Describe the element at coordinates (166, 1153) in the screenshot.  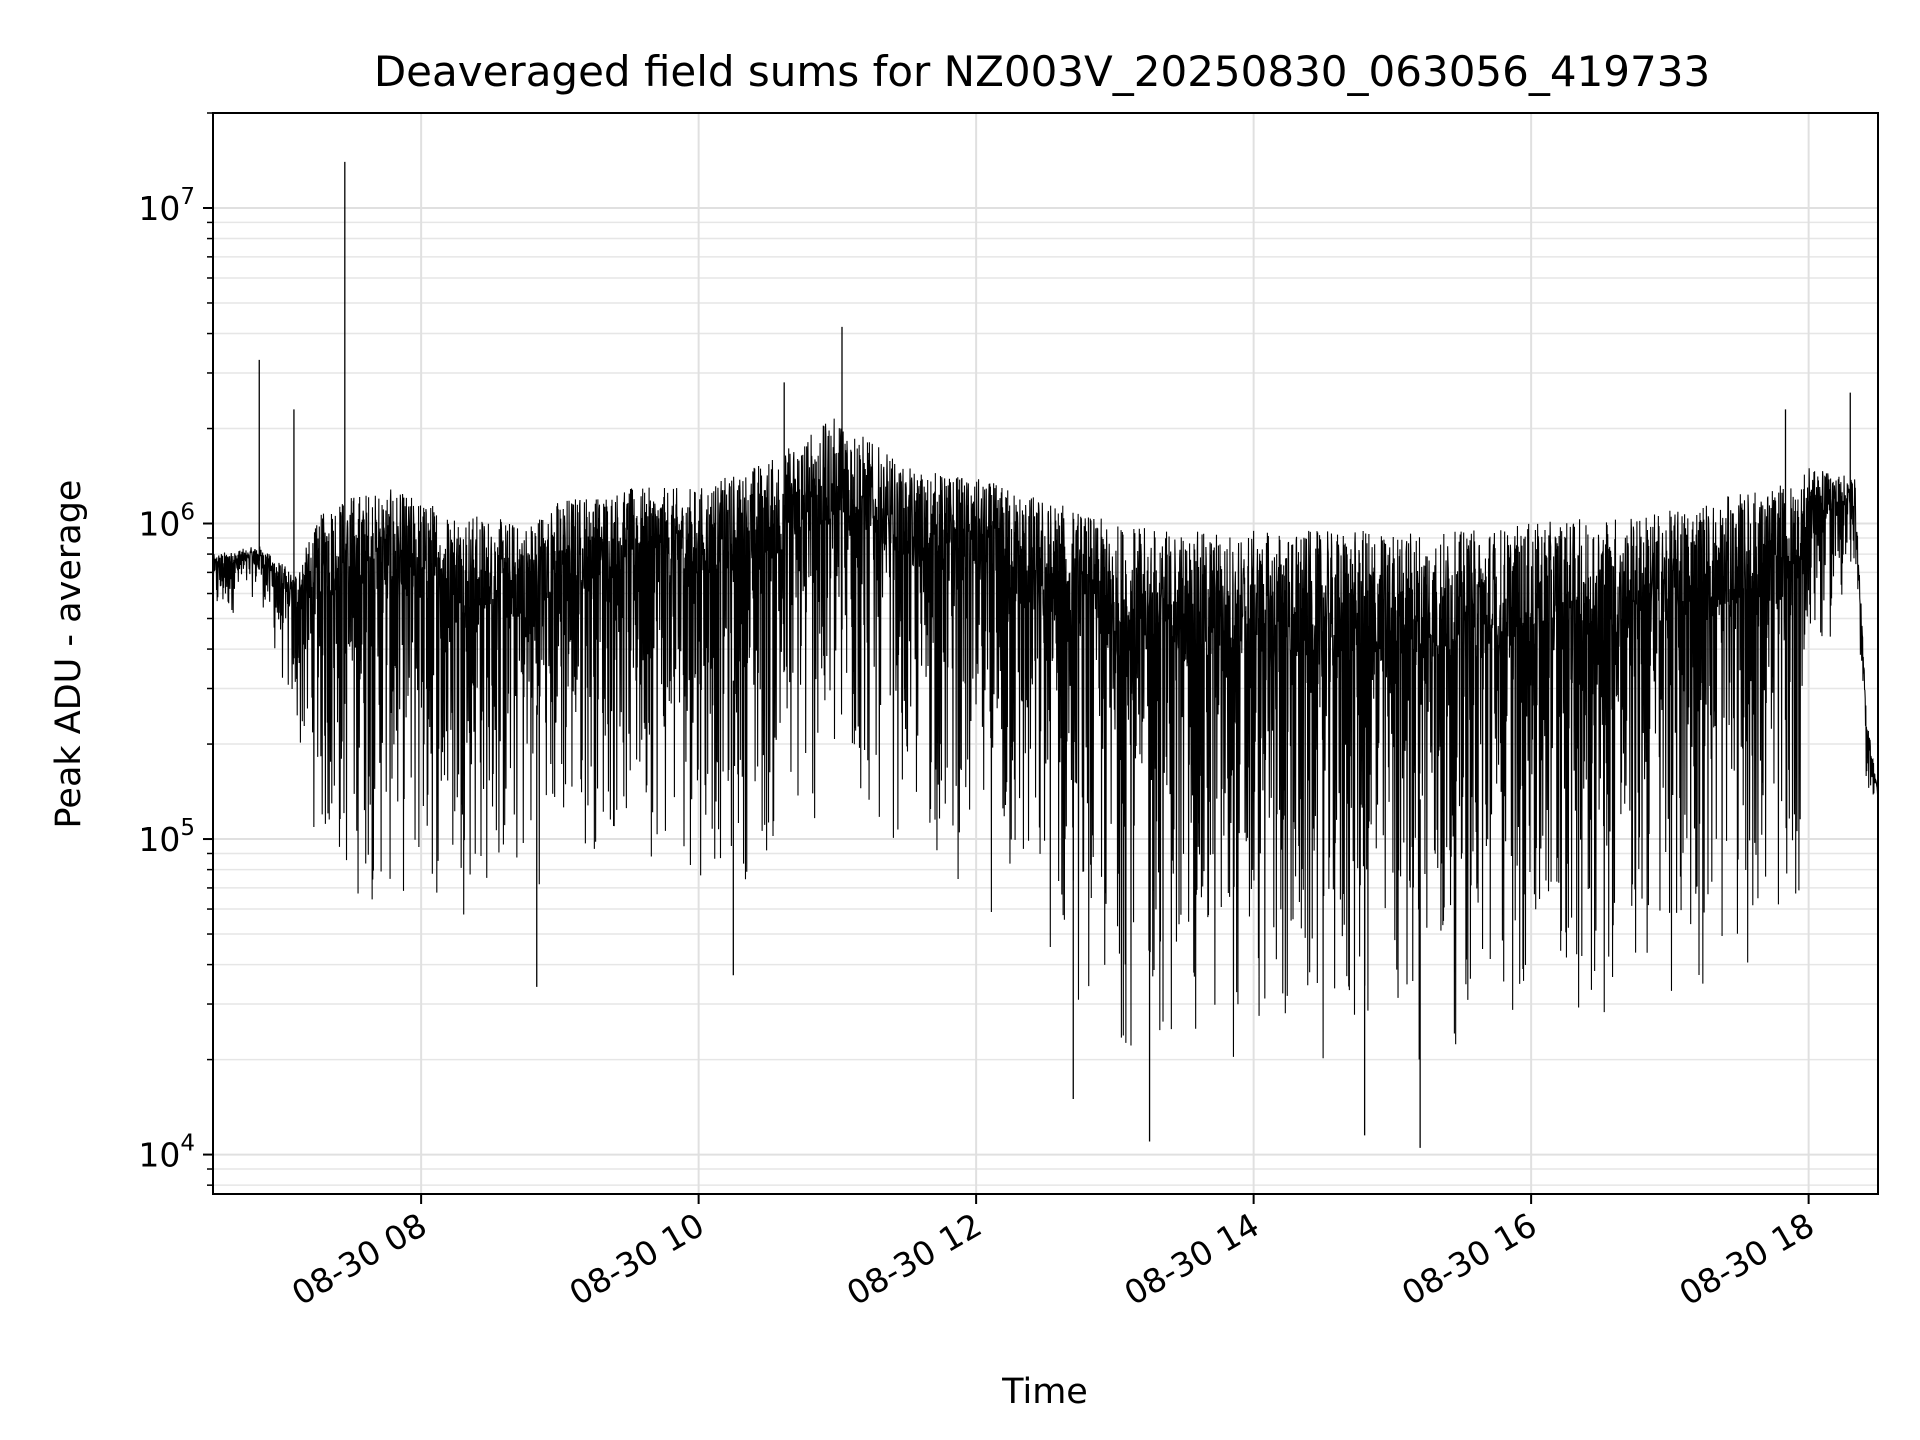
I see `y-tick-label: 10⁴` at that location.